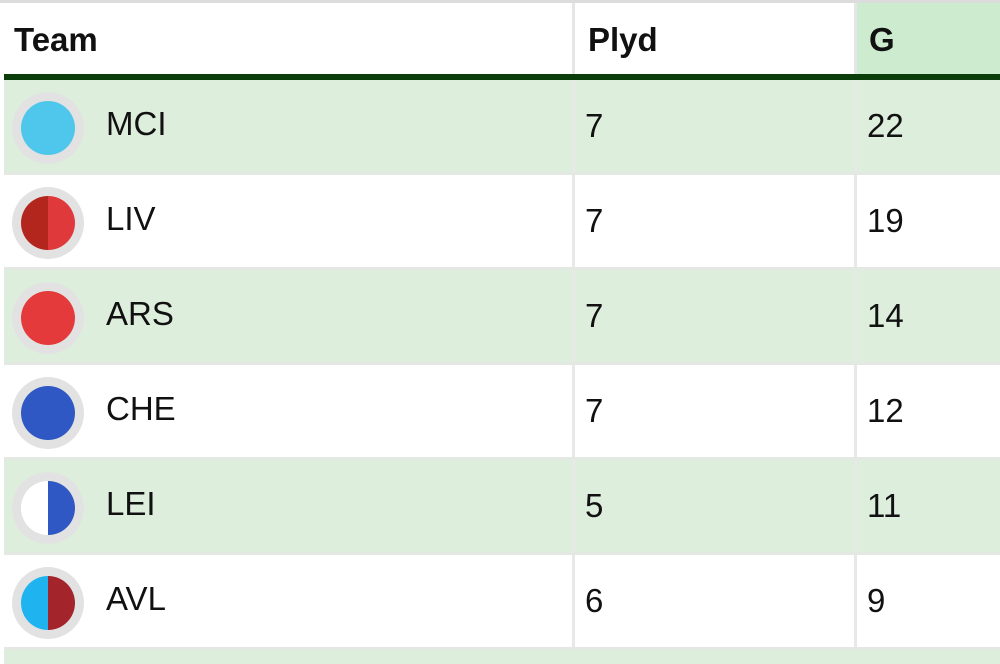 The image size is (1000, 664). What do you see at coordinates (713, 601) in the screenshot?
I see `played-cell: 6` at bounding box center [713, 601].